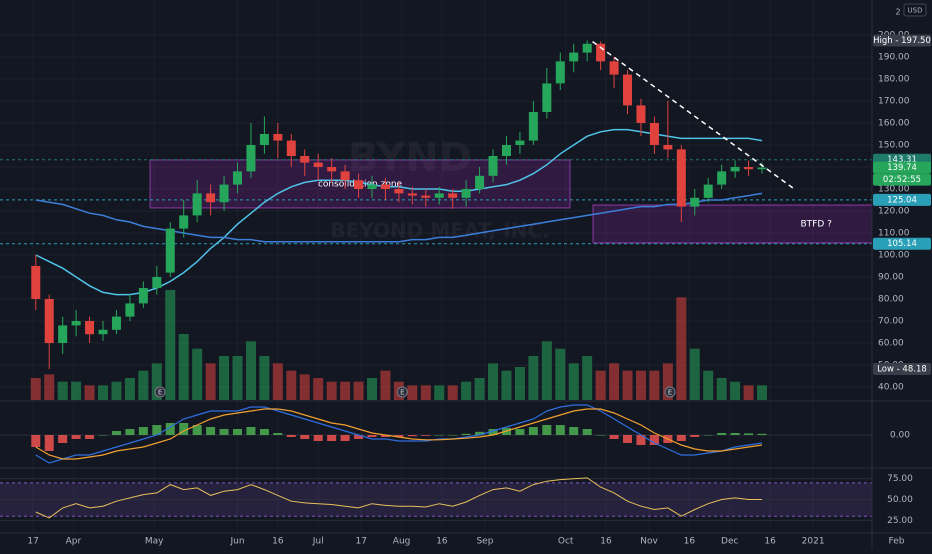  I want to click on countdown-box, so click(902, 179).